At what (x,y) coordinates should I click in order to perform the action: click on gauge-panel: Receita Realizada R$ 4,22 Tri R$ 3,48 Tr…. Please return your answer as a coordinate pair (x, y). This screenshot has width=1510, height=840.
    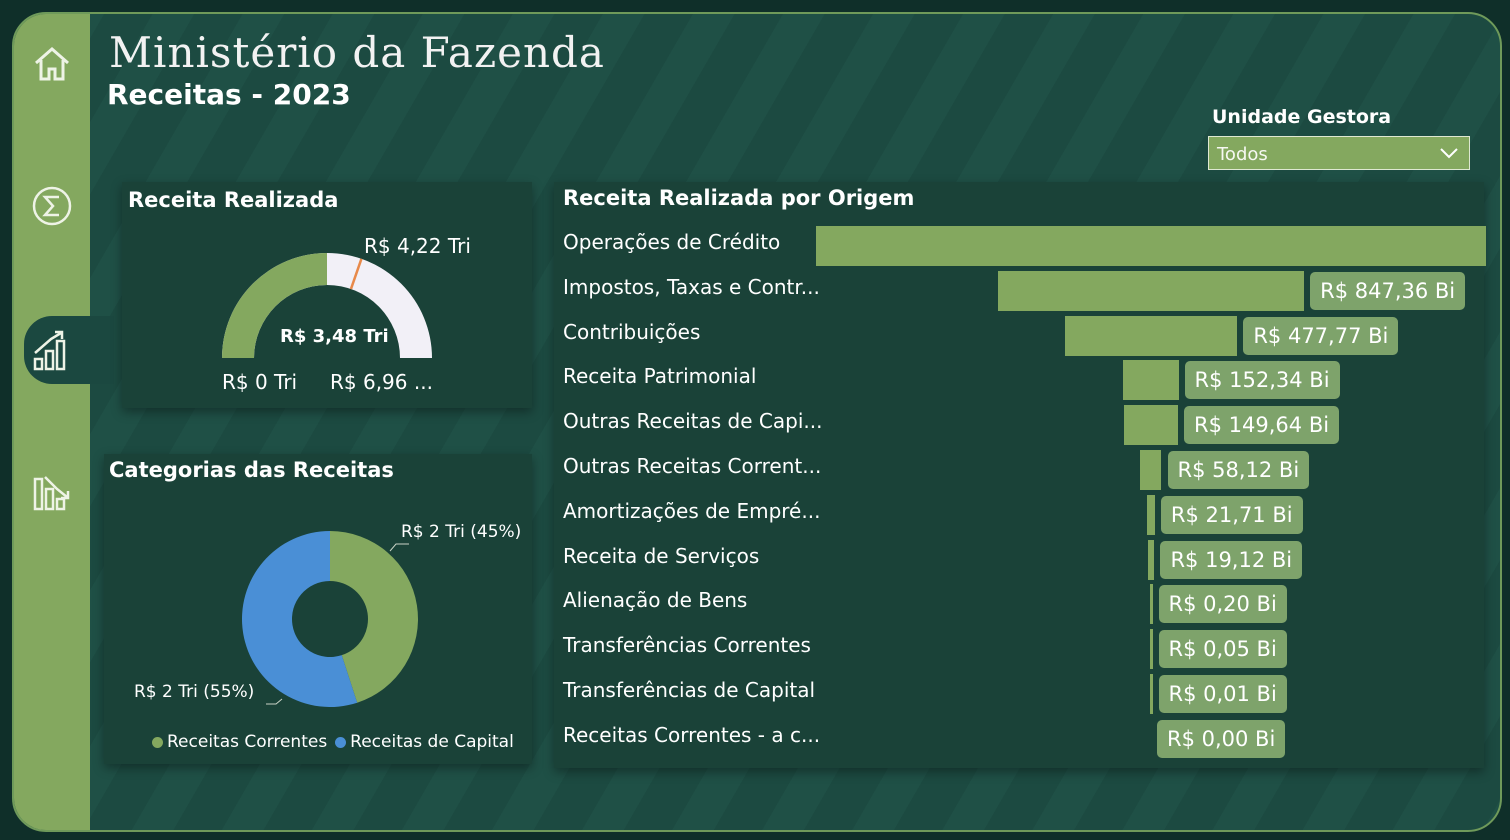
    Looking at the image, I should click on (327, 295).